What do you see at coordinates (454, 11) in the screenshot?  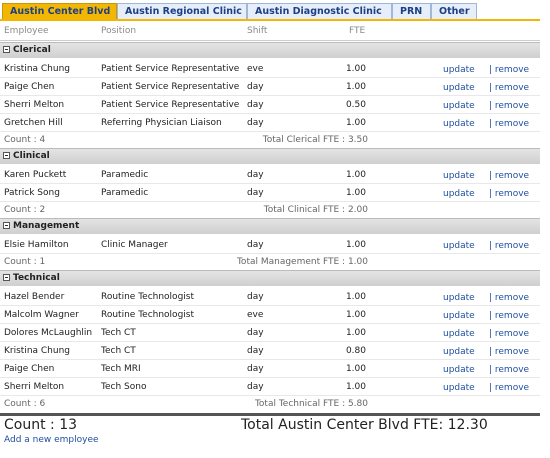 I see `tab: Other` at bounding box center [454, 11].